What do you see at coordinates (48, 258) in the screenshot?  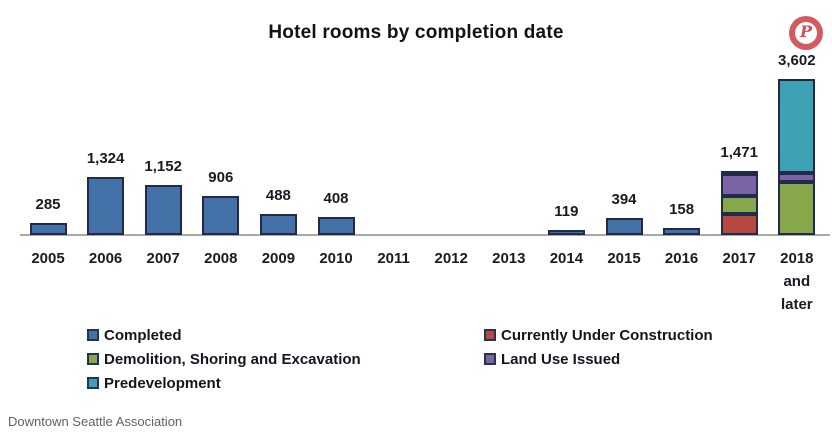 I see `x-axis-label: 2005` at bounding box center [48, 258].